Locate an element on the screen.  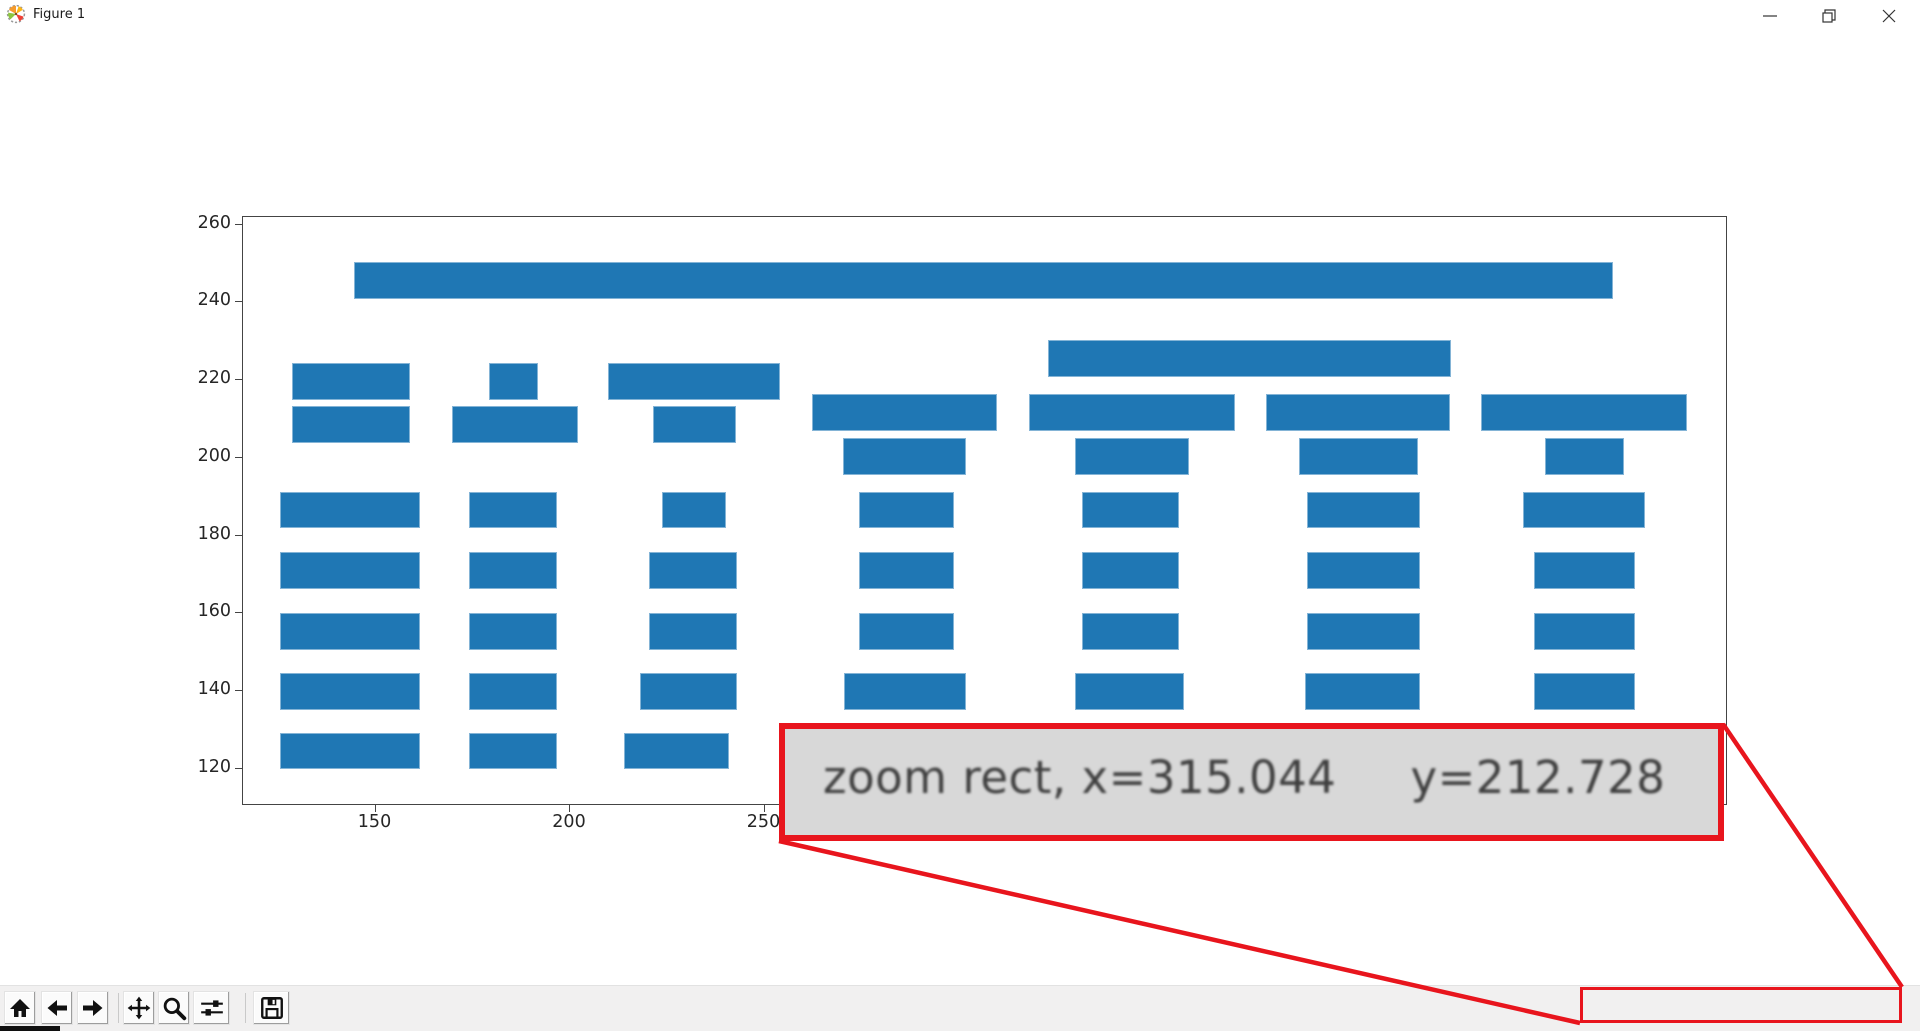
save-button is located at coordinates (271, 1008).